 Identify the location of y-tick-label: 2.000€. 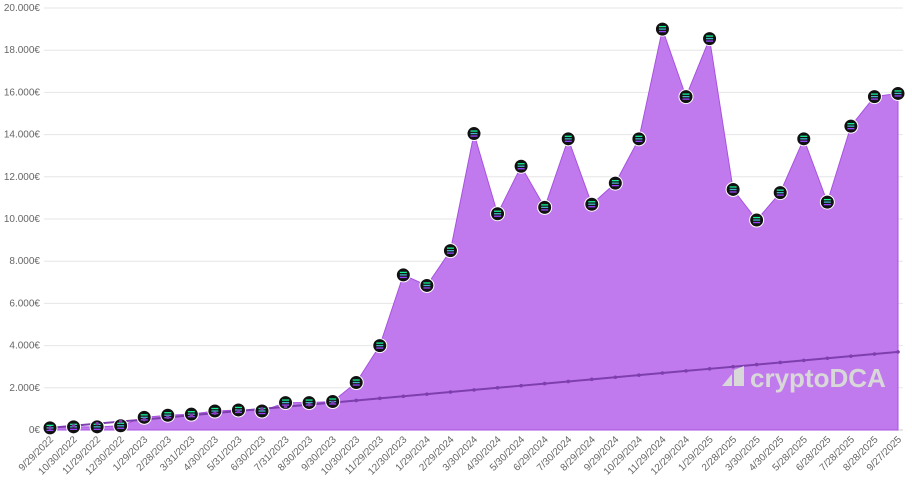
(24, 388).